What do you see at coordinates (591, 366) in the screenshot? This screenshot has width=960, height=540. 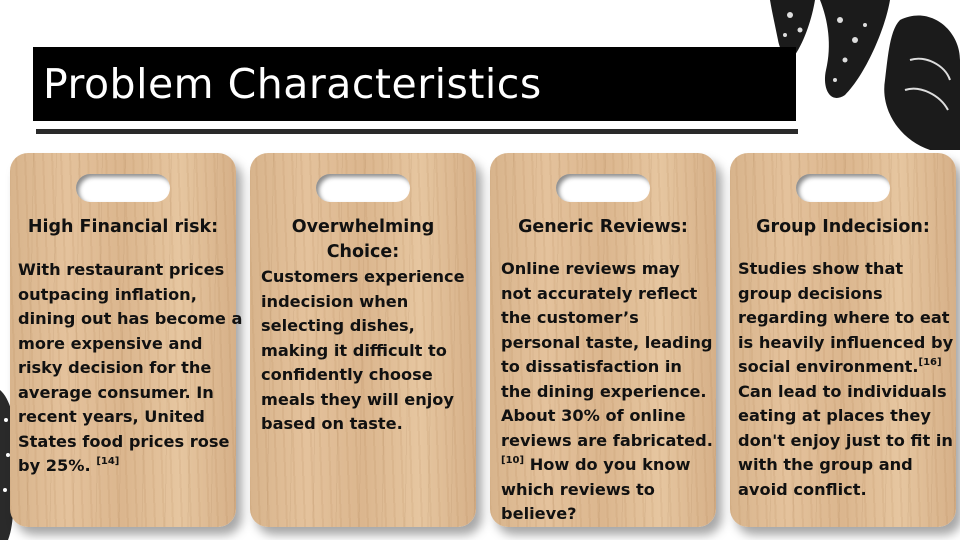 I see `card-text-line: to dissatisfaction in` at bounding box center [591, 366].